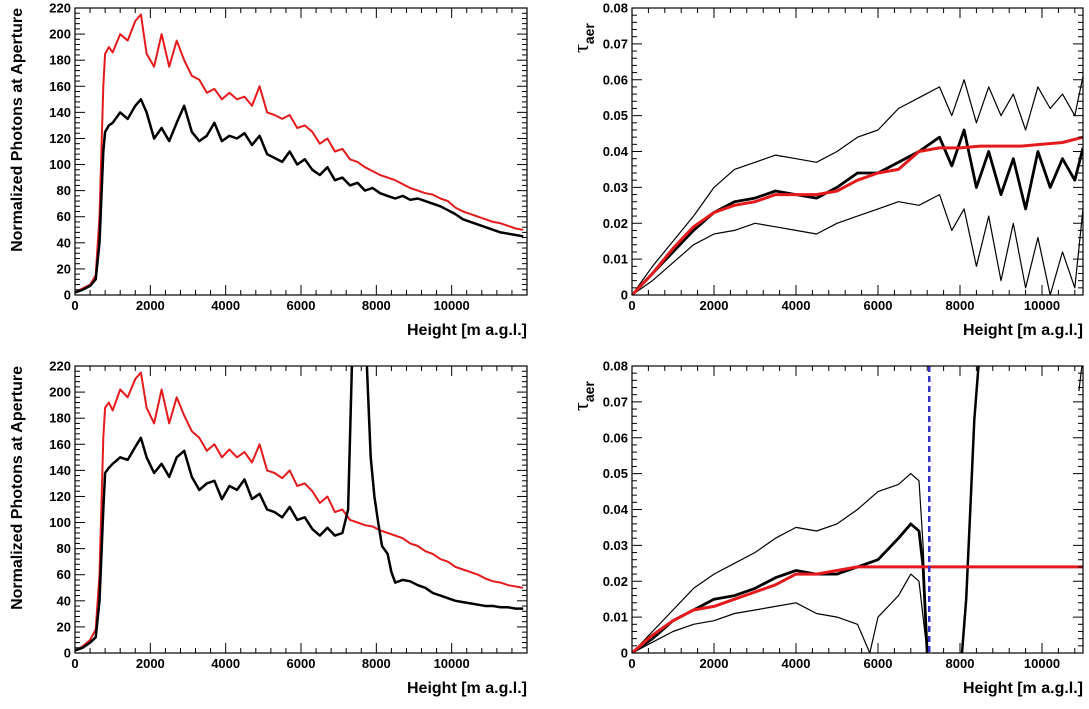 The image size is (1089, 709). I want to click on series-group, so click(857, 185).